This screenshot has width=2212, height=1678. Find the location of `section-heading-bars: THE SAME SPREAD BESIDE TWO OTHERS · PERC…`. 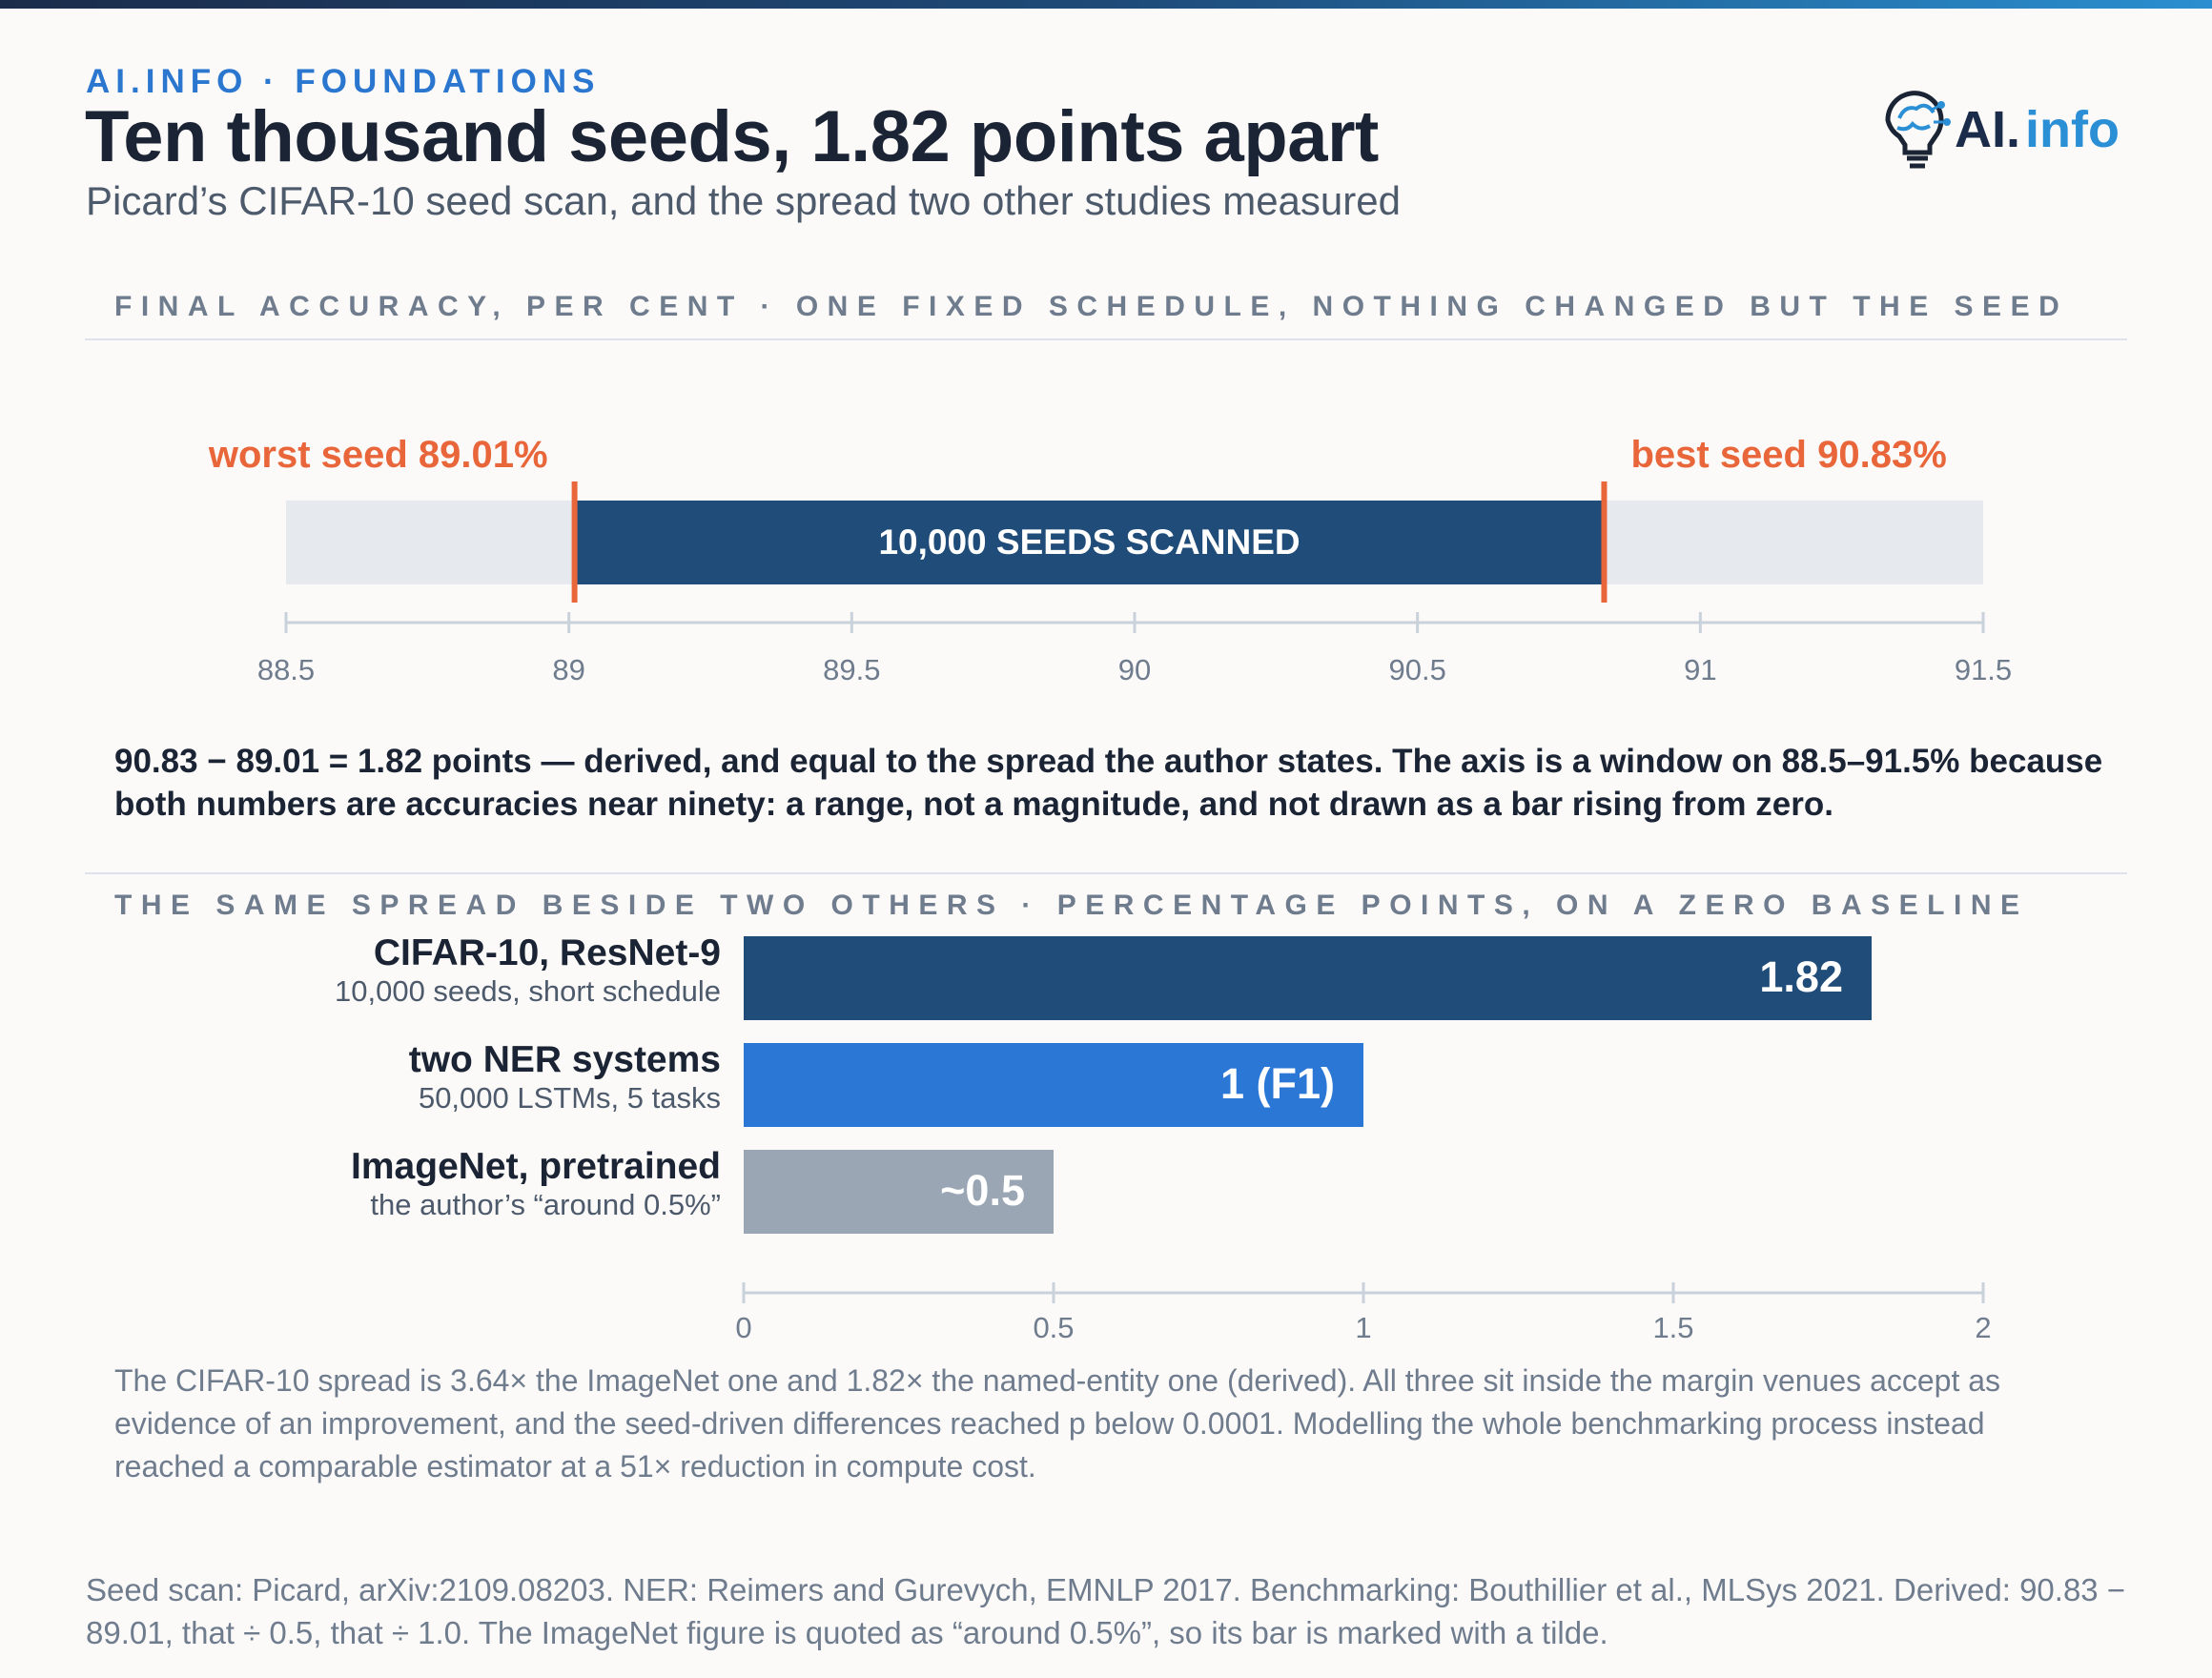

section-heading-bars: THE SAME SPREAD BESIDE TWO OTHERS · PERC… is located at coordinates (1071, 905).